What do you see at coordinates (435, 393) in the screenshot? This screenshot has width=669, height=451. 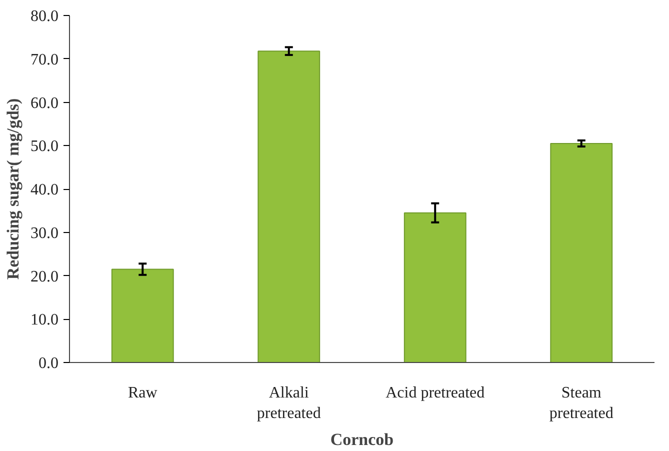 I see `x-tick-label: Acid pretreated` at bounding box center [435, 393].